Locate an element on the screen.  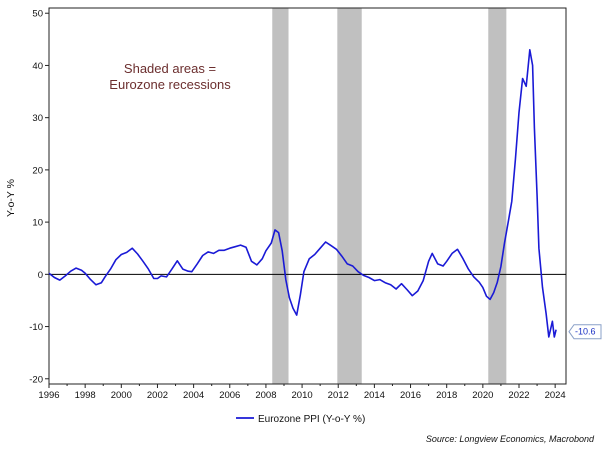
y-tick-label: 20 is located at coordinates (37, 170).